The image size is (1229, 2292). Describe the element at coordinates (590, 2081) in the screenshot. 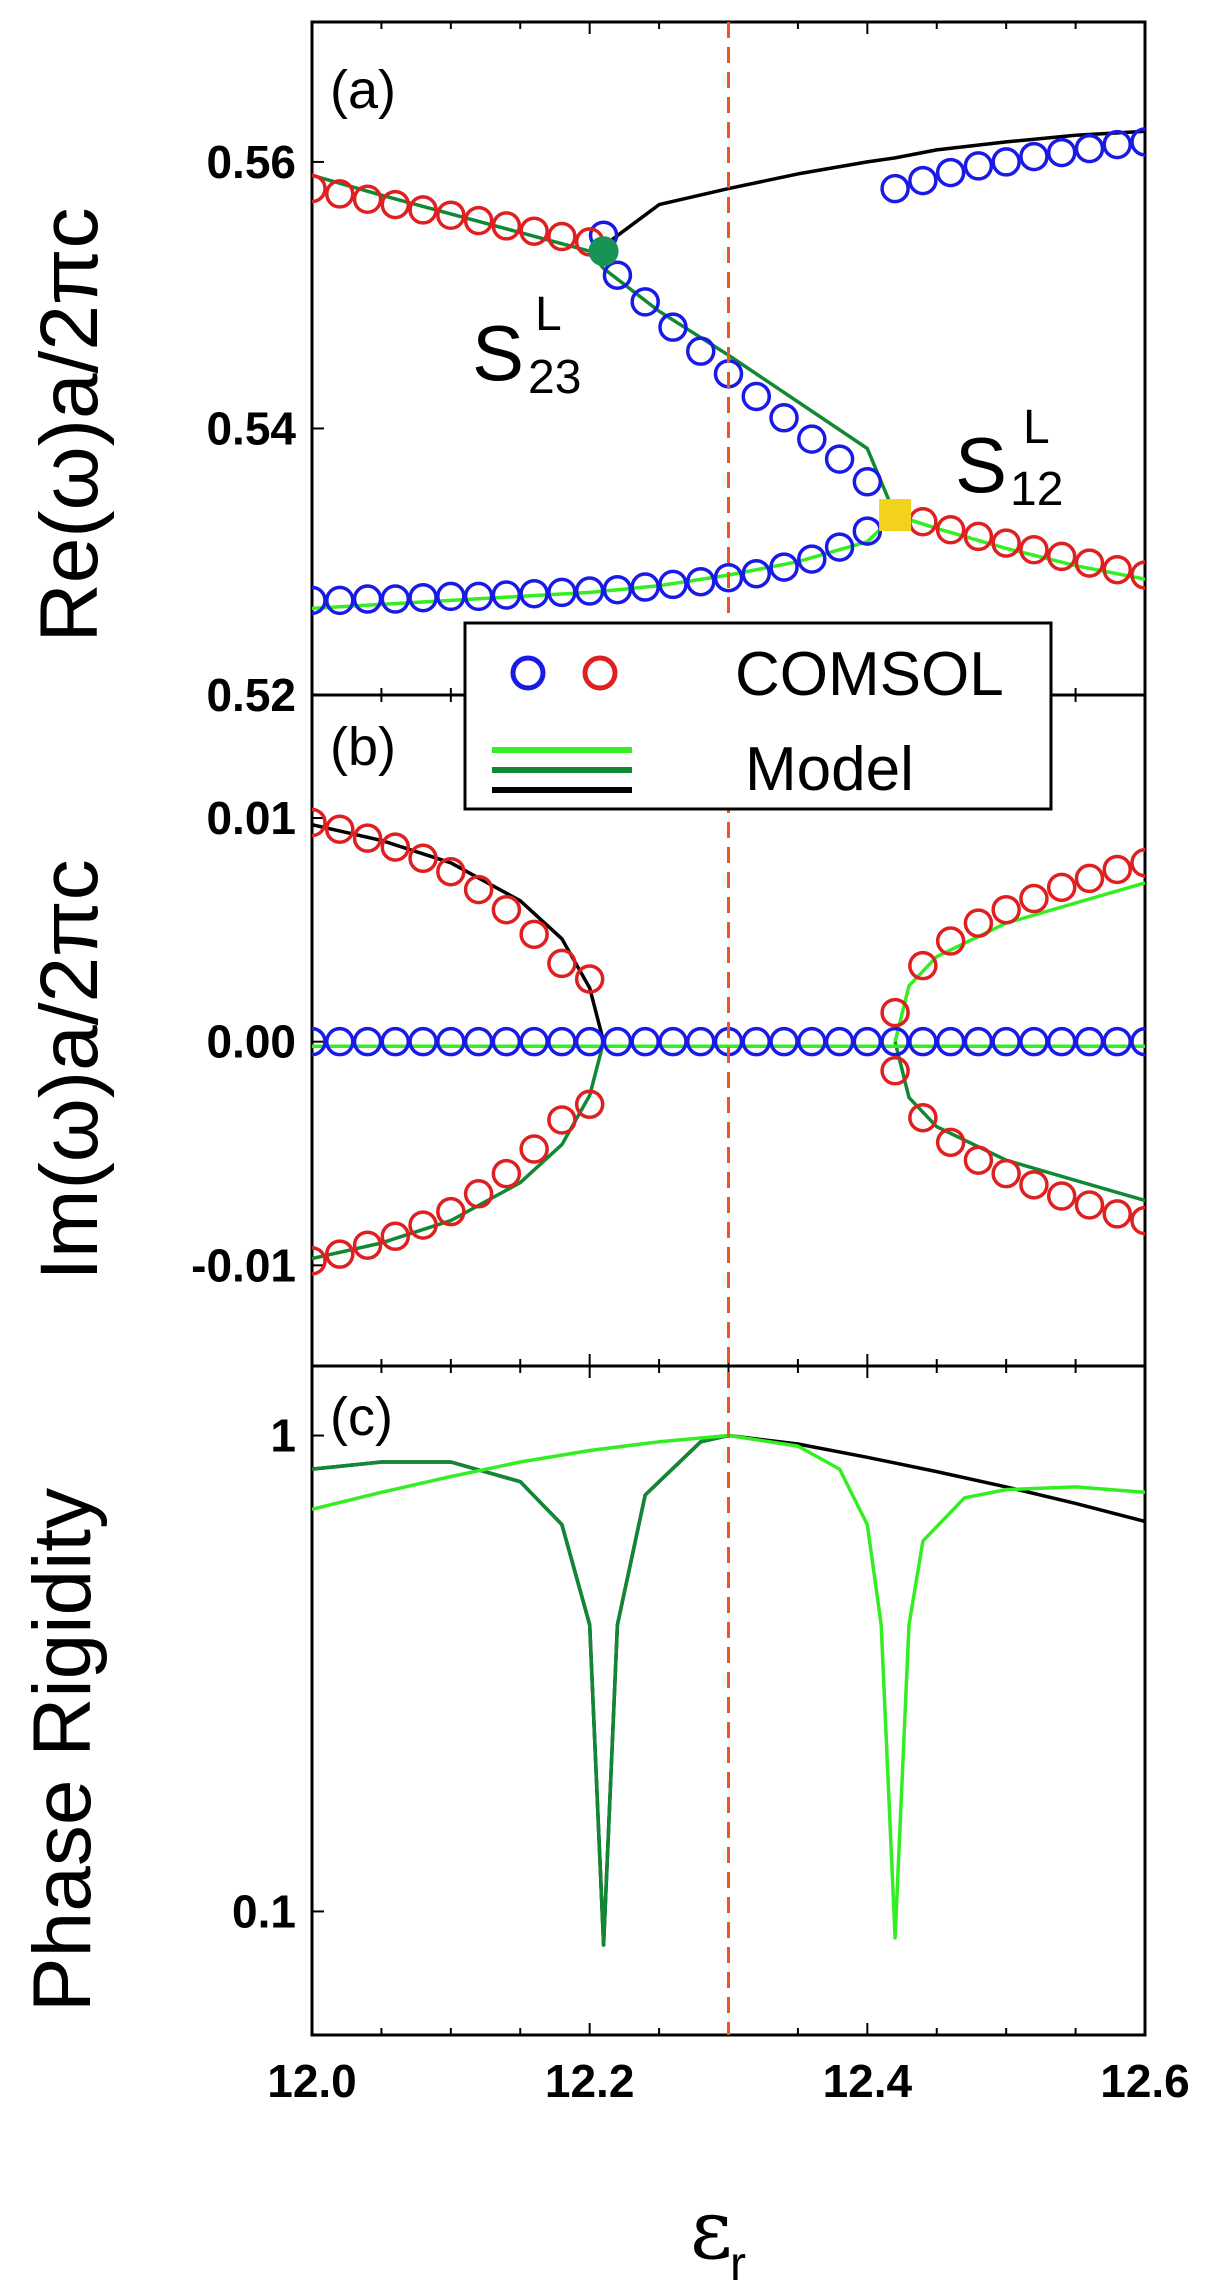

I see `x-tick-label-1: 12.2` at that location.